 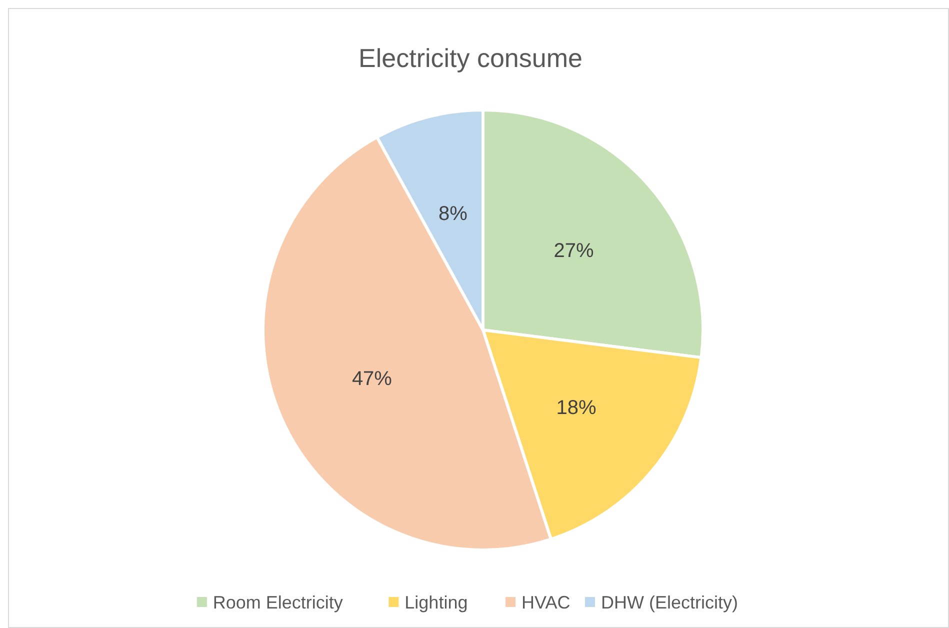 I want to click on data-label: 18%, so click(x=576, y=408).